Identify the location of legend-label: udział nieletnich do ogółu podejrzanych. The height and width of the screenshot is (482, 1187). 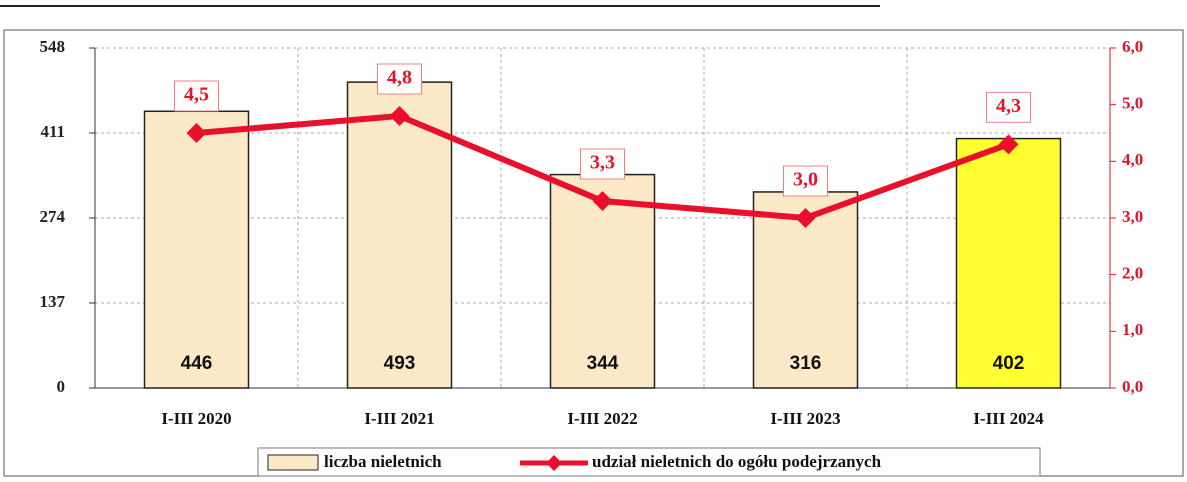
(737, 461).